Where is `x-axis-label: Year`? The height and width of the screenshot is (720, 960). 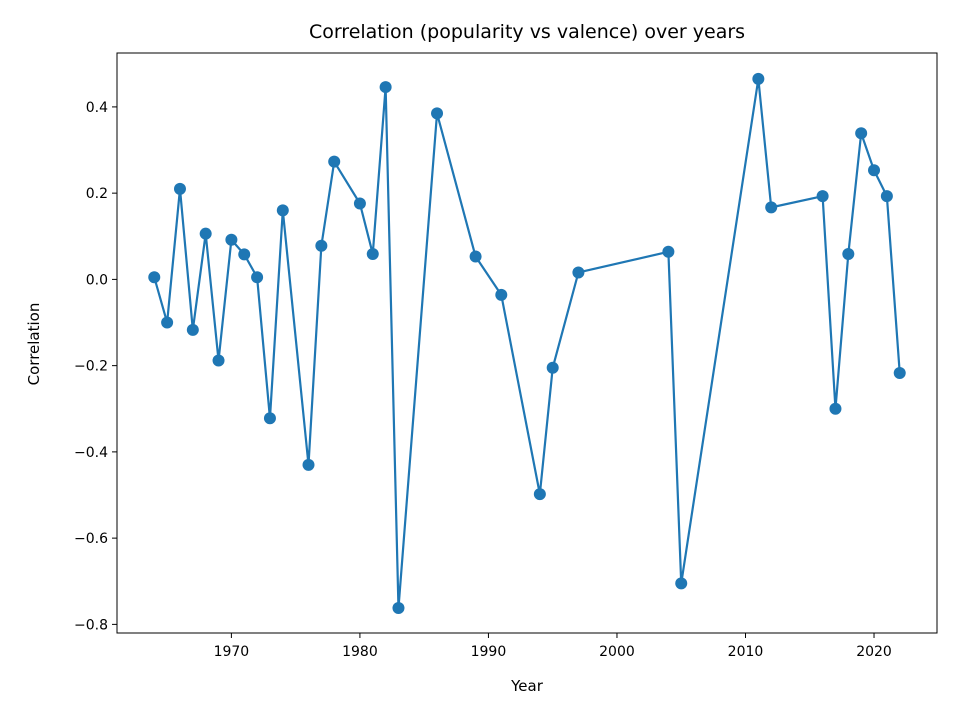 x-axis-label: Year is located at coordinates (527, 686).